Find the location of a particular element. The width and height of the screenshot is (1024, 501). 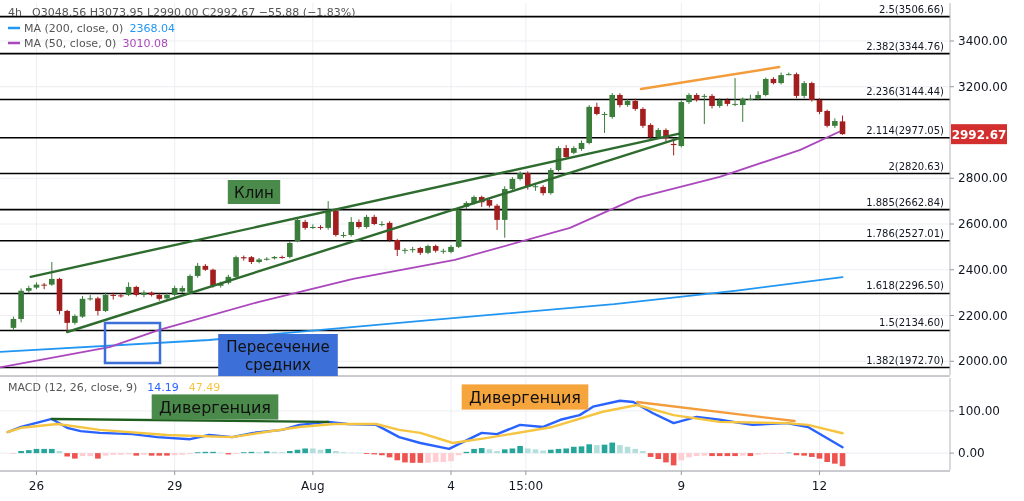

y-tick-label: 2600.00 is located at coordinates (983, 224).